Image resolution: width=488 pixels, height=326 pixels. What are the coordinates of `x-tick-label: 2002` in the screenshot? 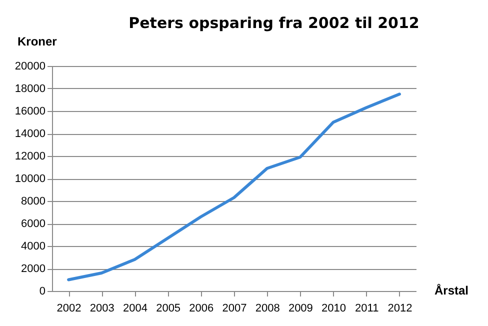 It's located at (69, 308).